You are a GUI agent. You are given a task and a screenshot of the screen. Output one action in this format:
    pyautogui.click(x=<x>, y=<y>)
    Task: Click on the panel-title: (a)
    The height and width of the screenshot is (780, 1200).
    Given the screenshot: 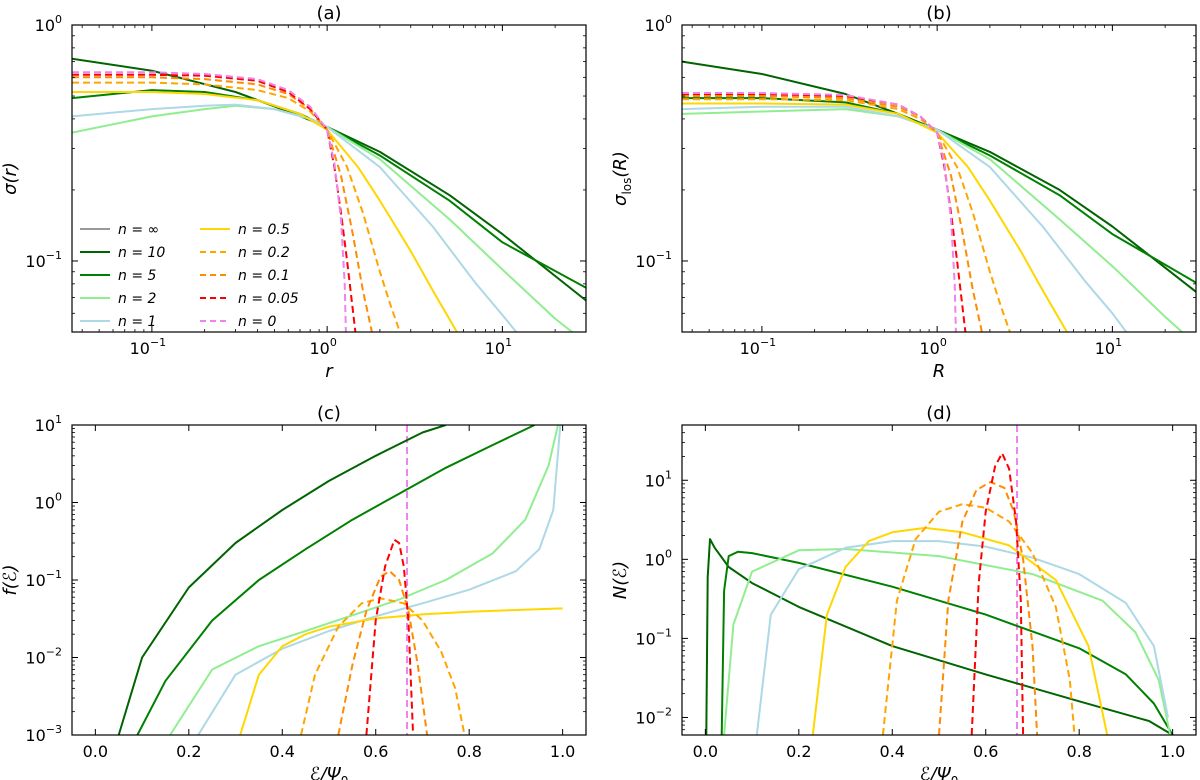 What is the action you would take?
    pyautogui.click(x=328, y=13)
    